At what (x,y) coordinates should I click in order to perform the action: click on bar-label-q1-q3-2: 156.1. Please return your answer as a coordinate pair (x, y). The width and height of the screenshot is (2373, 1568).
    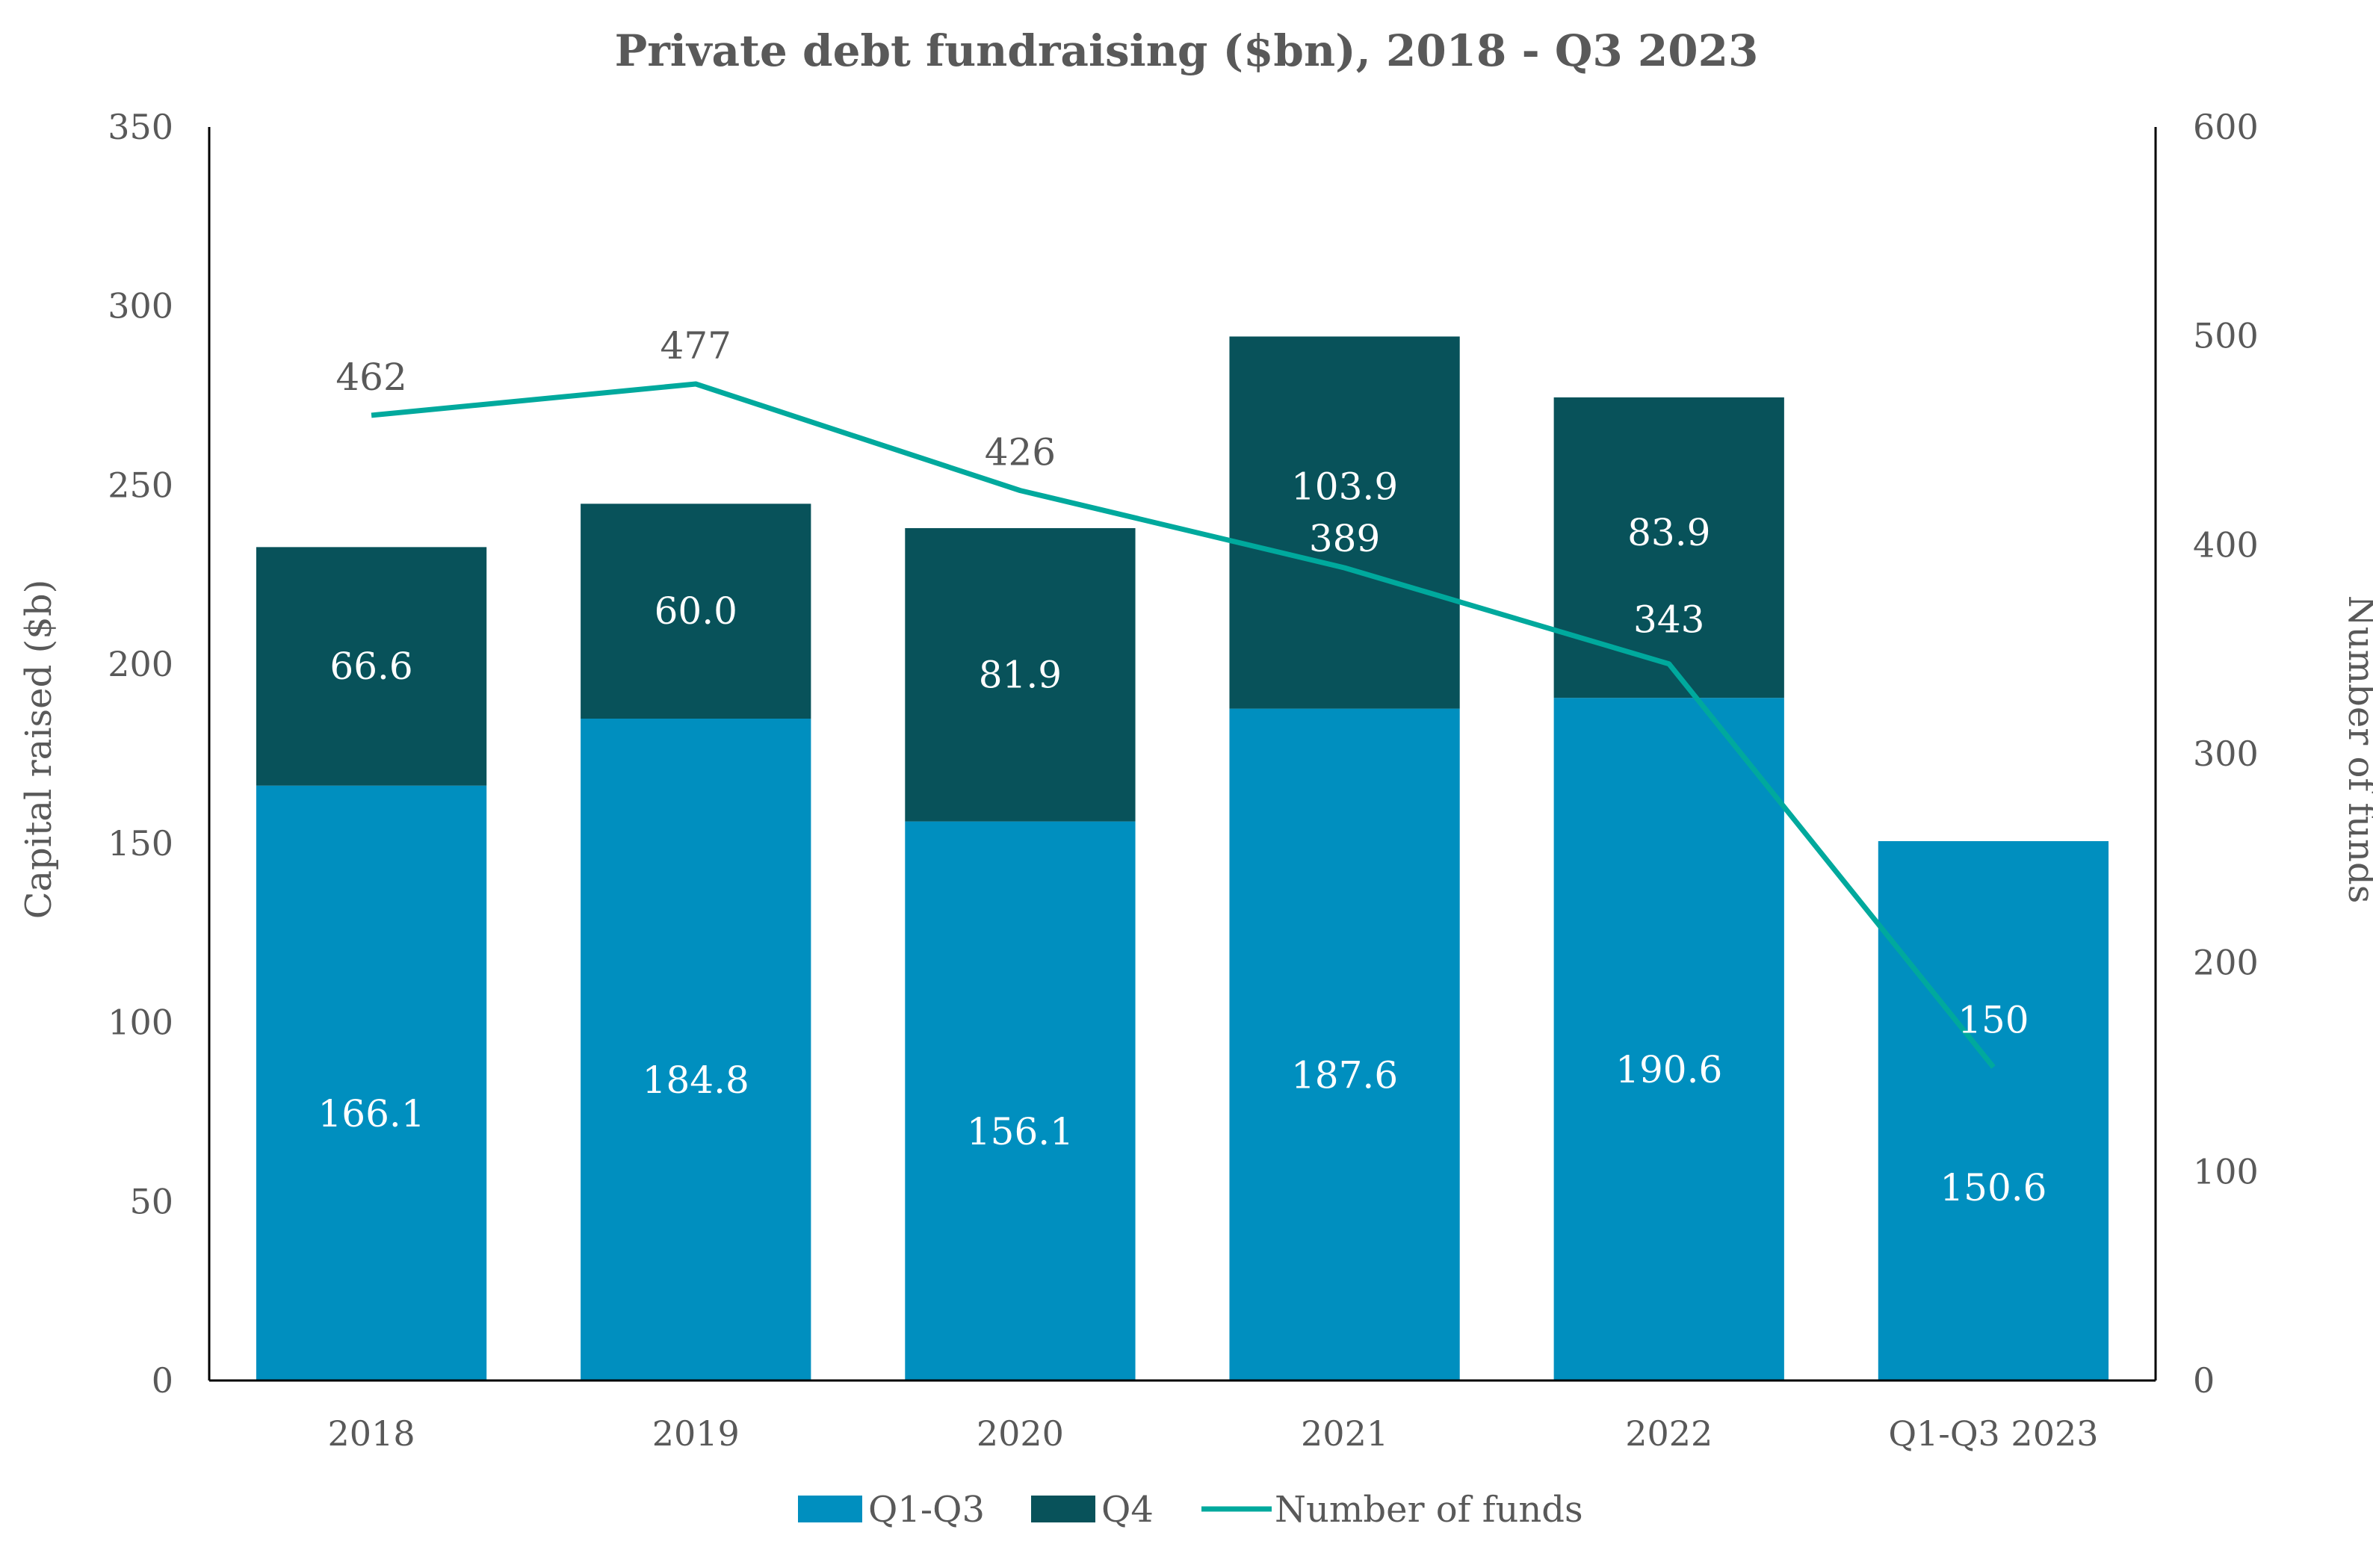
    Looking at the image, I should click on (1020, 1131).